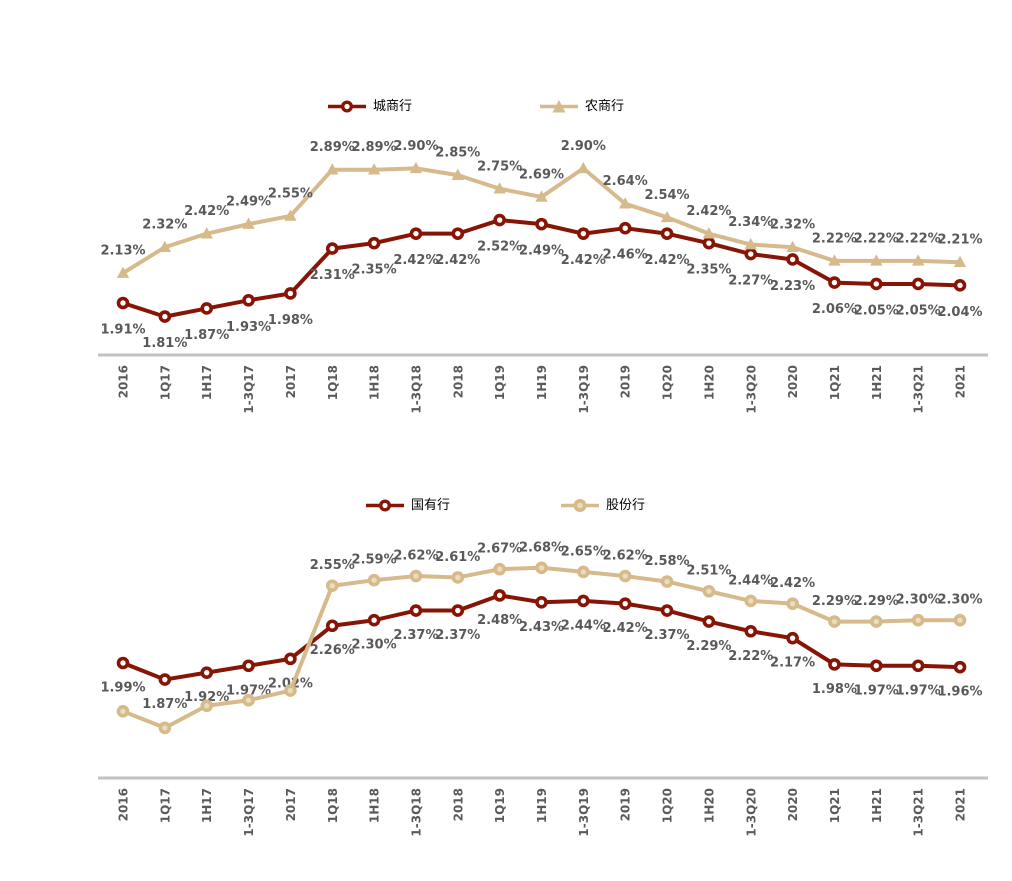  I want to click on x-axis-label: 1H21, so click(877, 382).